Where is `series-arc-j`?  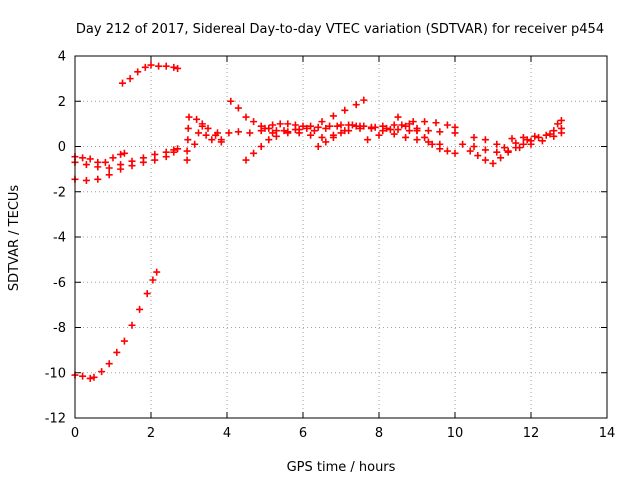 series-arc-j is located at coordinates (284, 126).